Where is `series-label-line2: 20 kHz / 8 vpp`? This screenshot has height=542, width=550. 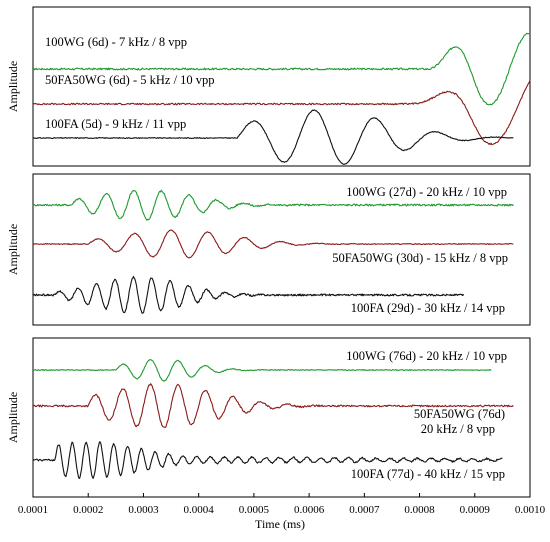
series-label-line2: 20 kHz / 8 vpp is located at coordinates (458, 429).